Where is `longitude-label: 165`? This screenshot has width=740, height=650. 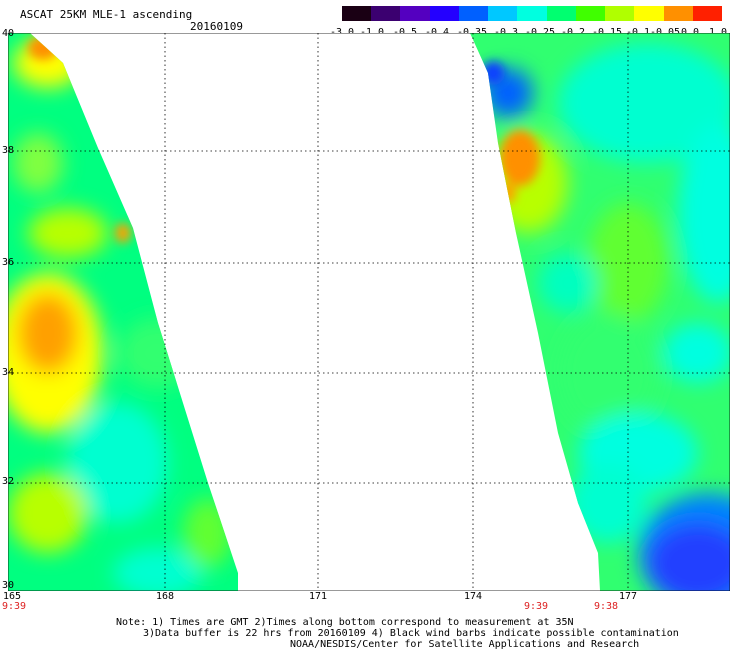 longitude-label: 165 is located at coordinates (12, 596).